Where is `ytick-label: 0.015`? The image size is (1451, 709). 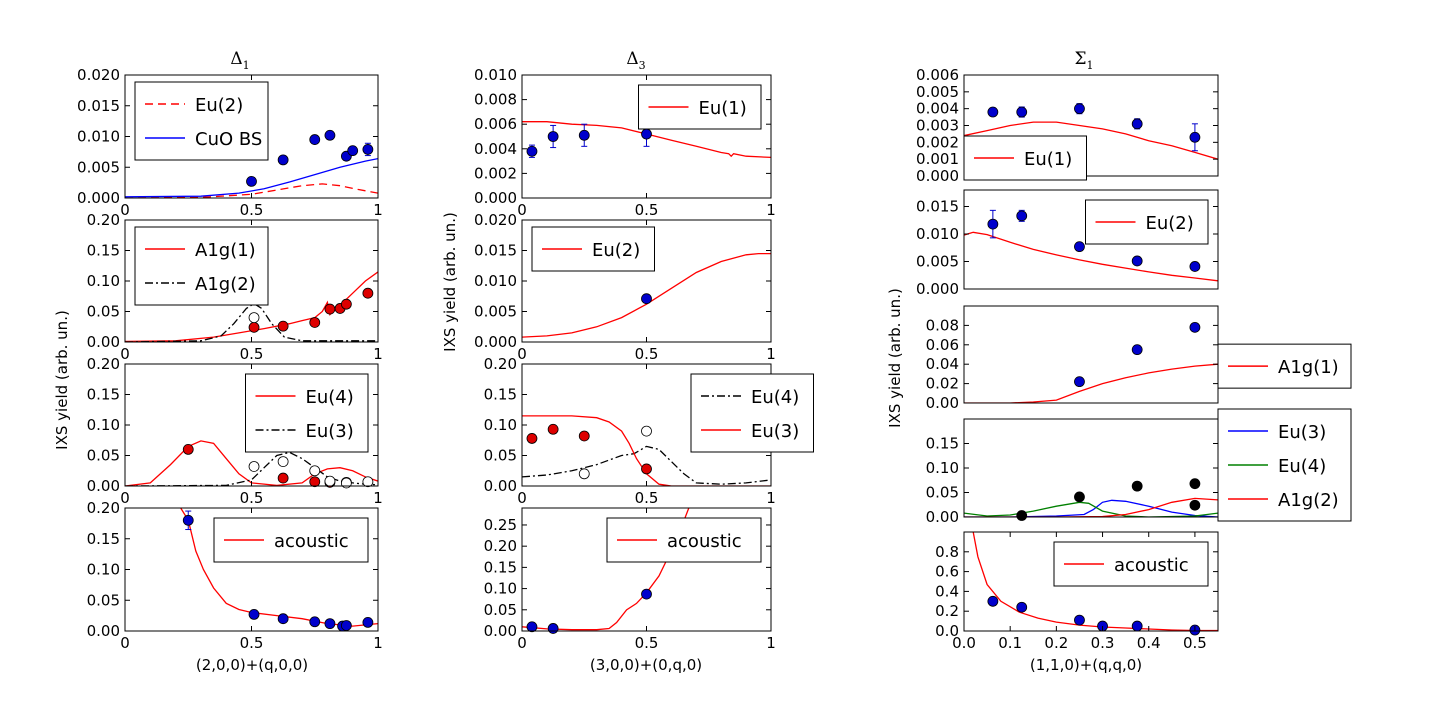 ytick-label: 0.015 is located at coordinates (937, 207).